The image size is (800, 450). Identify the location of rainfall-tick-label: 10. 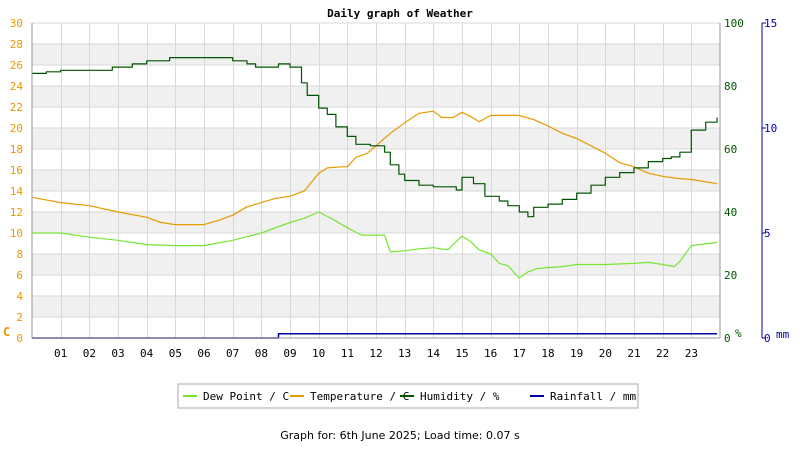
(770, 128).